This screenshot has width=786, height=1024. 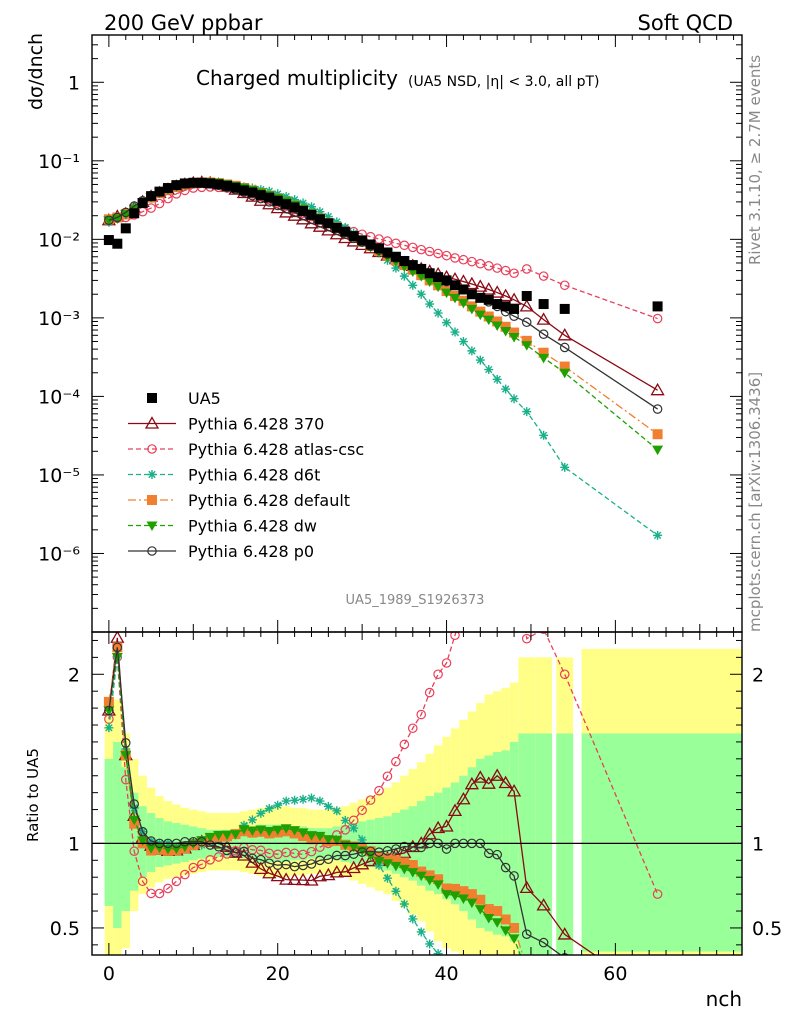 I want to click on header-energy: 200 GeV ppbar, so click(x=183, y=23).